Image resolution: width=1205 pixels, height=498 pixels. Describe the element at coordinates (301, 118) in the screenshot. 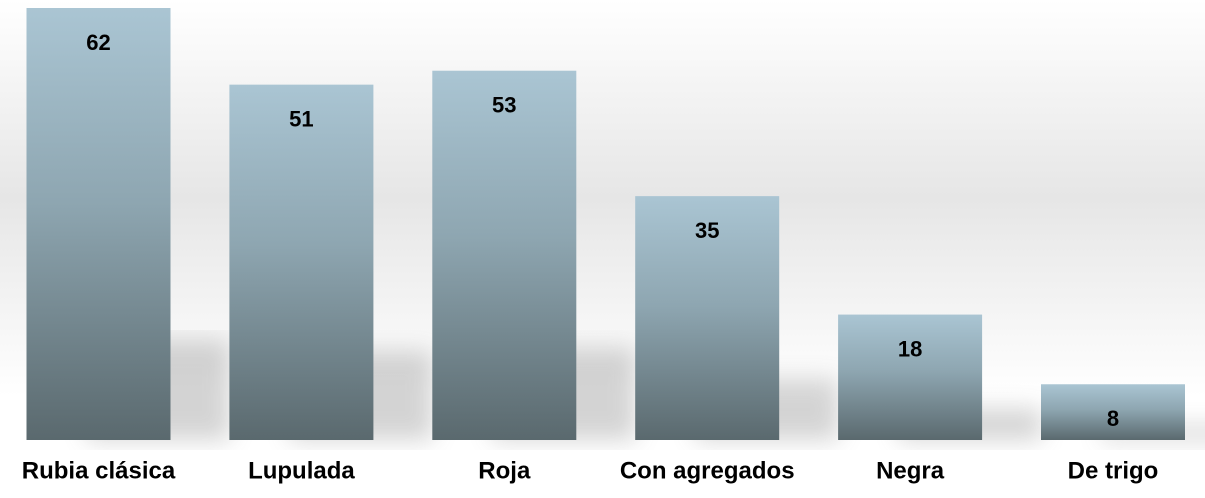

I see `value-label: 51` at that location.